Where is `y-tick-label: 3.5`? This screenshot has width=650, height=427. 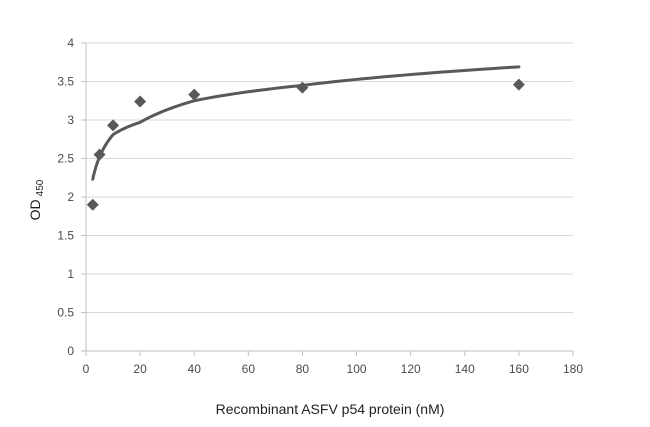
y-tick-label: 3.5 is located at coordinates (65, 82).